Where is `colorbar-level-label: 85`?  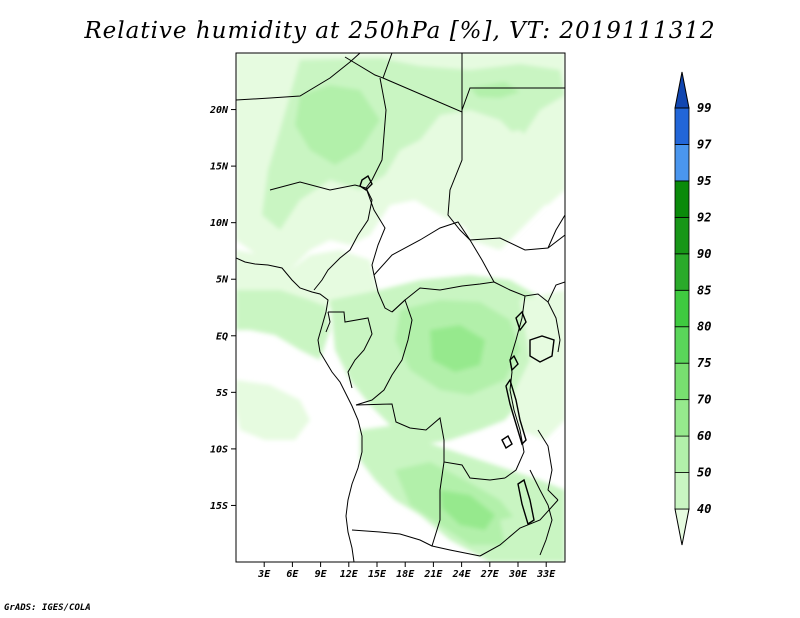
colorbar-level-label: 85 is located at coordinates (704, 290).